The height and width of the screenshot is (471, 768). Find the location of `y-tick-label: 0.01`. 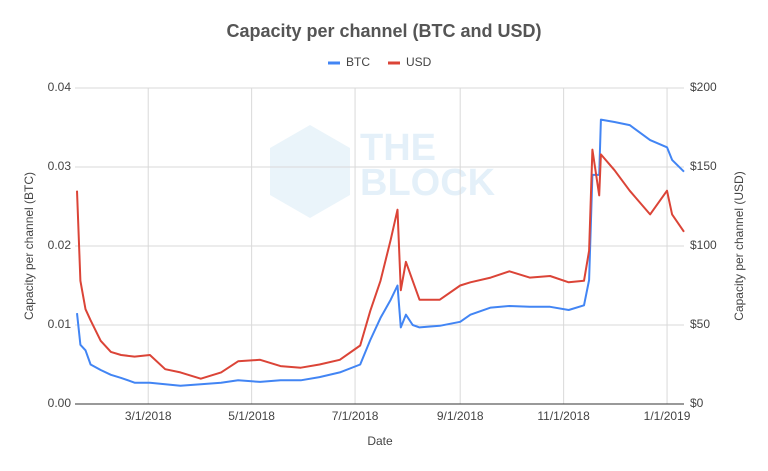

y-tick-label: 0.01 is located at coordinates (60, 324).